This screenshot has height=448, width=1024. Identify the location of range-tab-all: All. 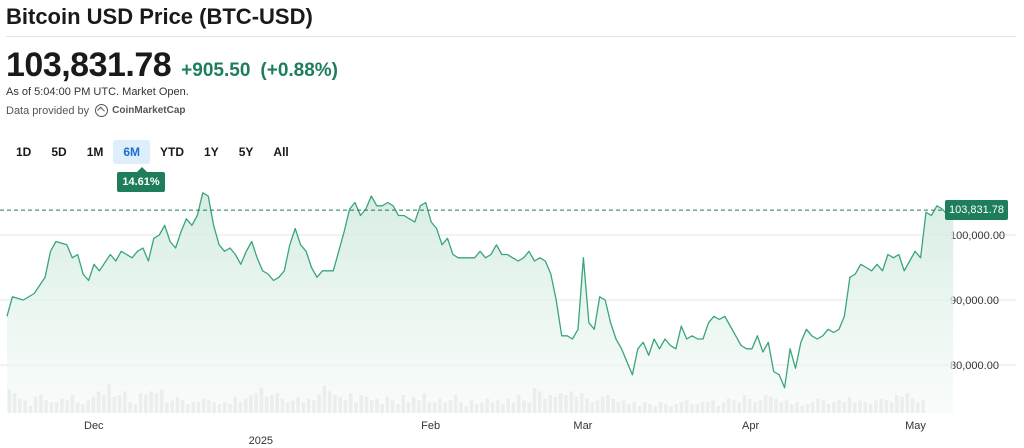
(281, 152).